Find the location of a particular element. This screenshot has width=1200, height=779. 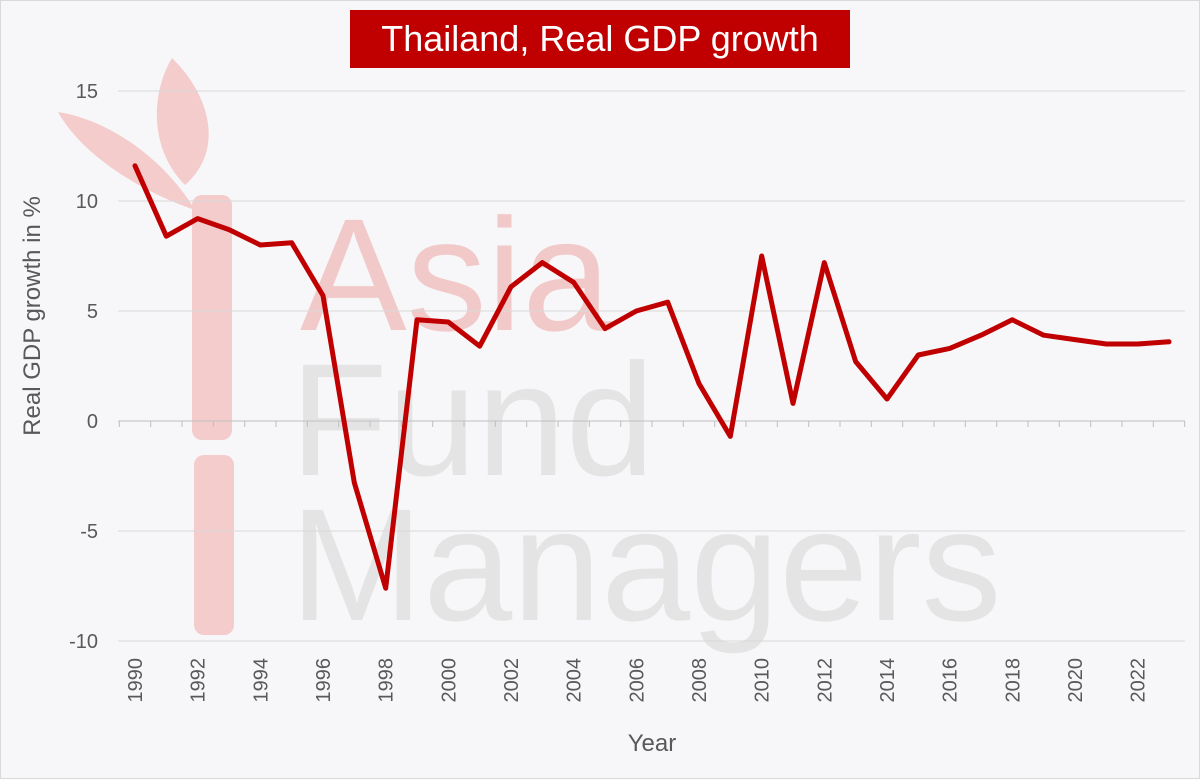

y-tick-label: 10 is located at coordinates (87, 202).